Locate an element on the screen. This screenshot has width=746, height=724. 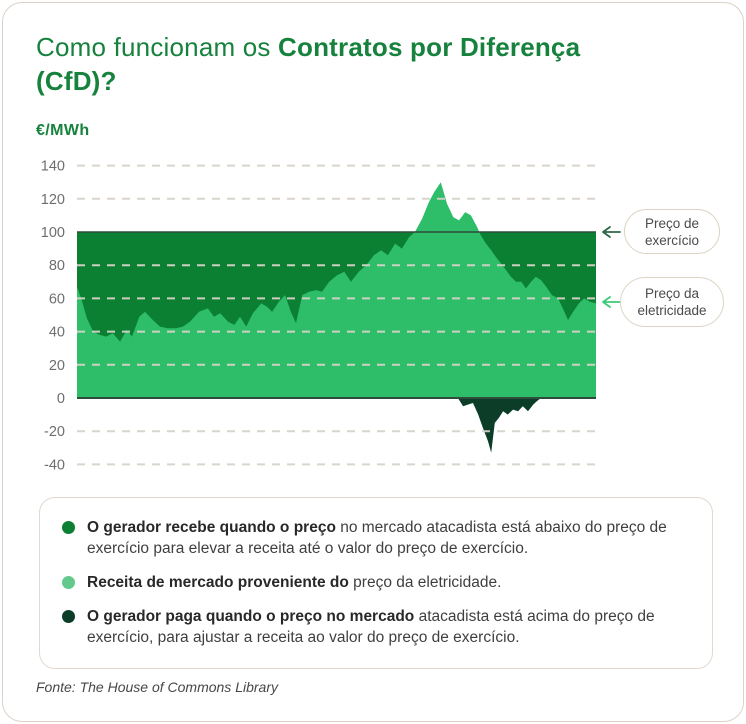
strike-price-callout: Preço de exercício is located at coordinates (672, 231).